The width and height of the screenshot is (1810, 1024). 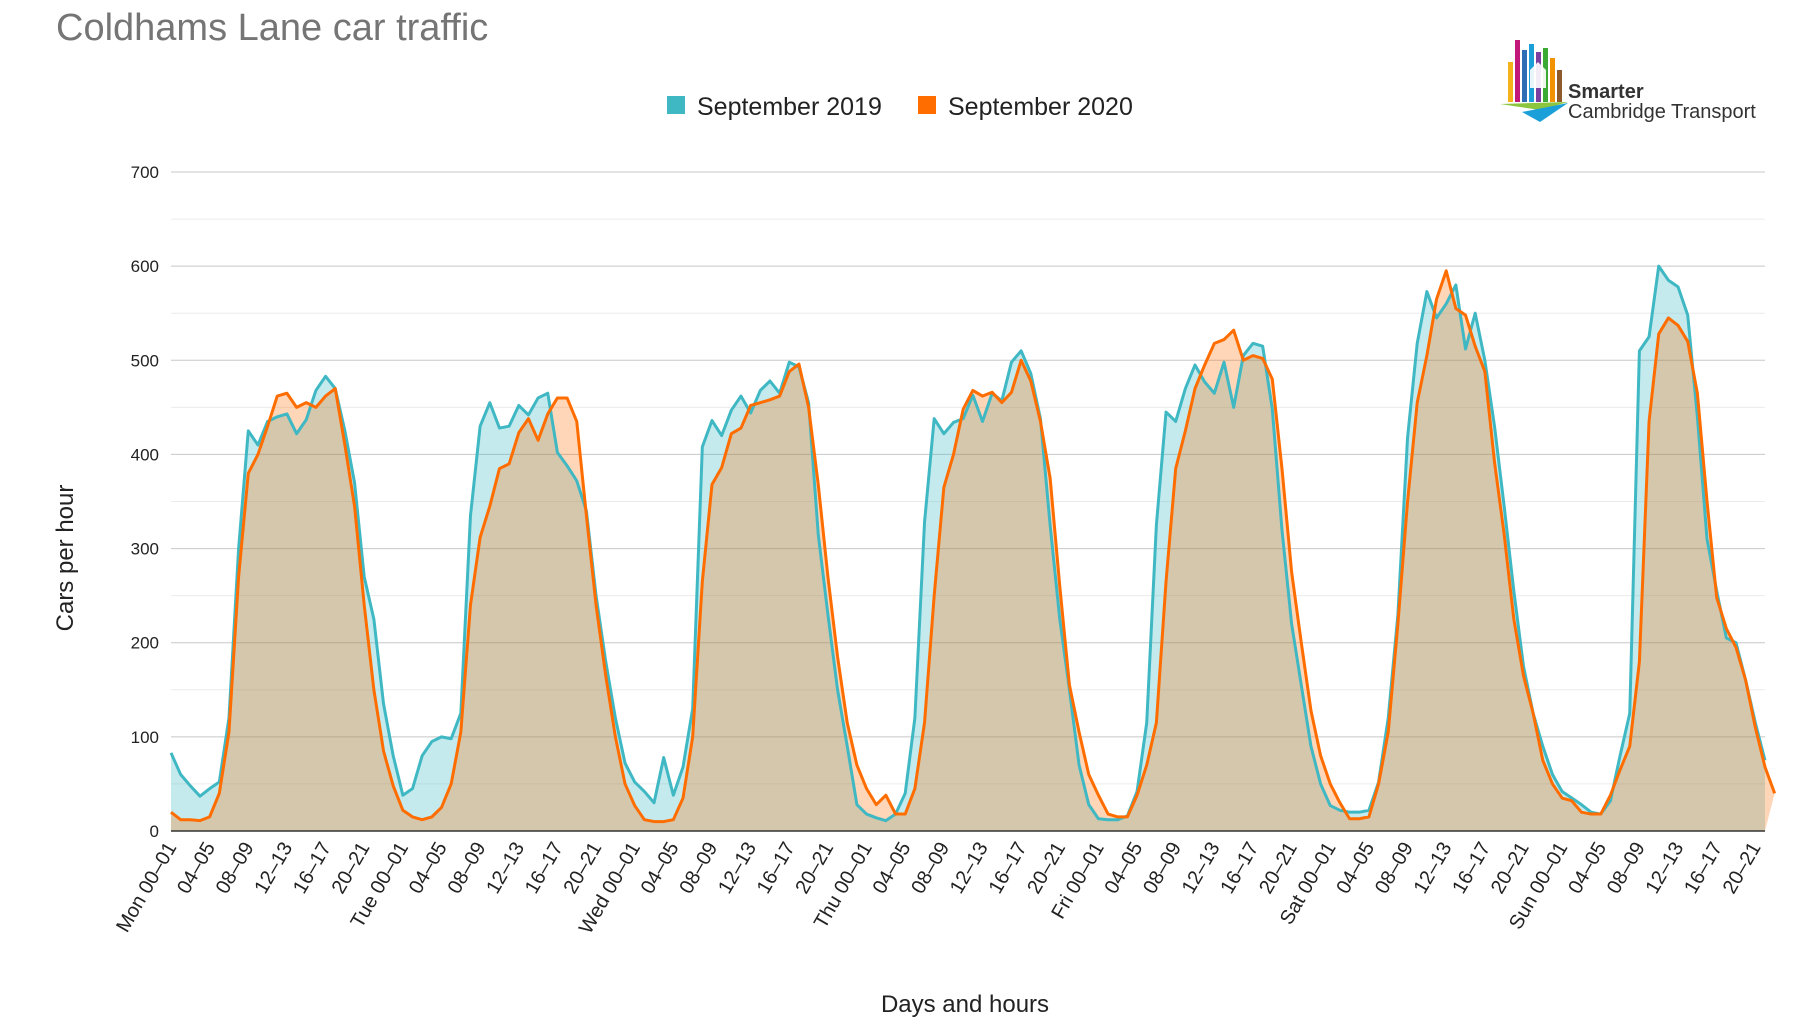 What do you see at coordinates (145, 549) in the screenshot?
I see `y-tick-label: 300` at bounding box center [145, 549].